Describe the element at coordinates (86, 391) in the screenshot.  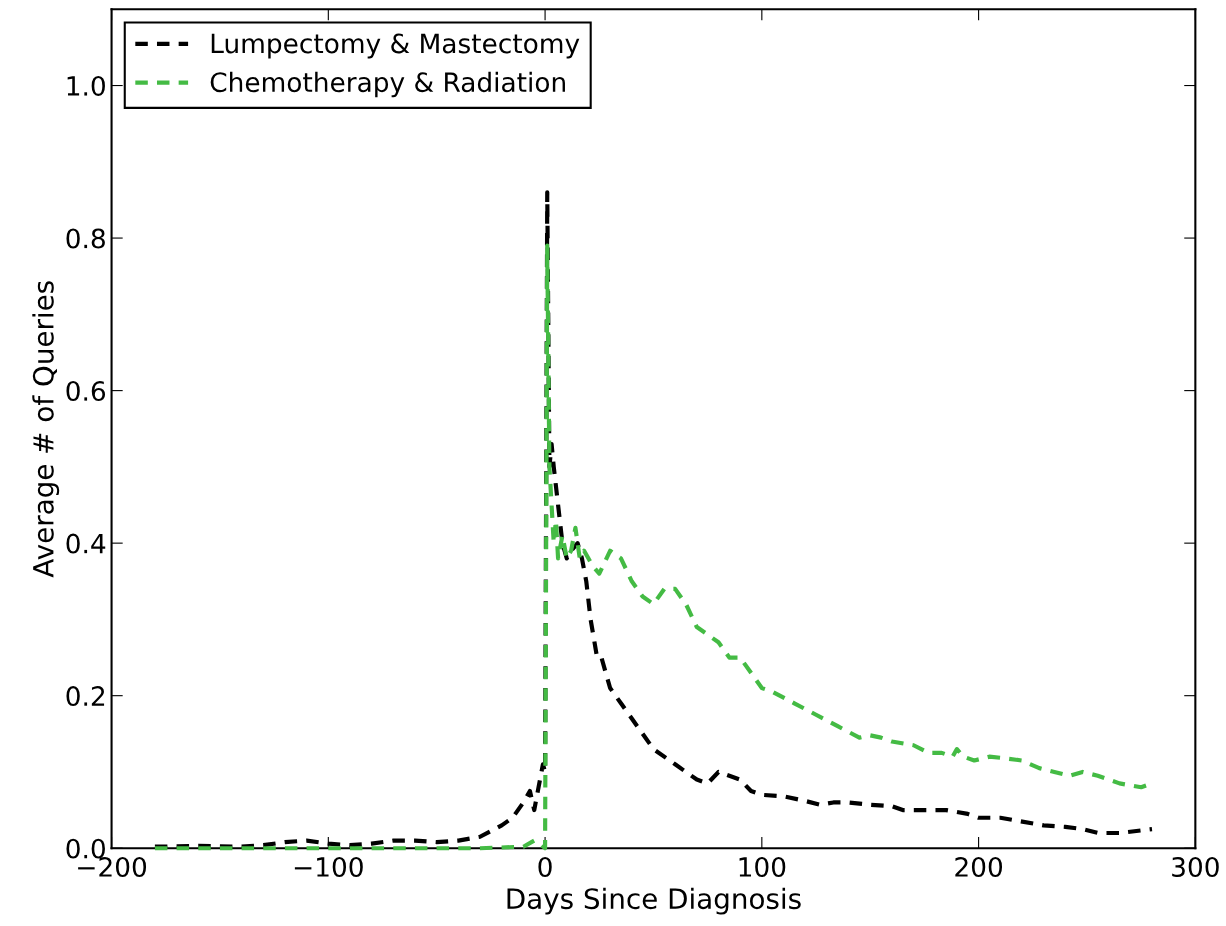
I see `y-tick-label: 0.6` at that location.